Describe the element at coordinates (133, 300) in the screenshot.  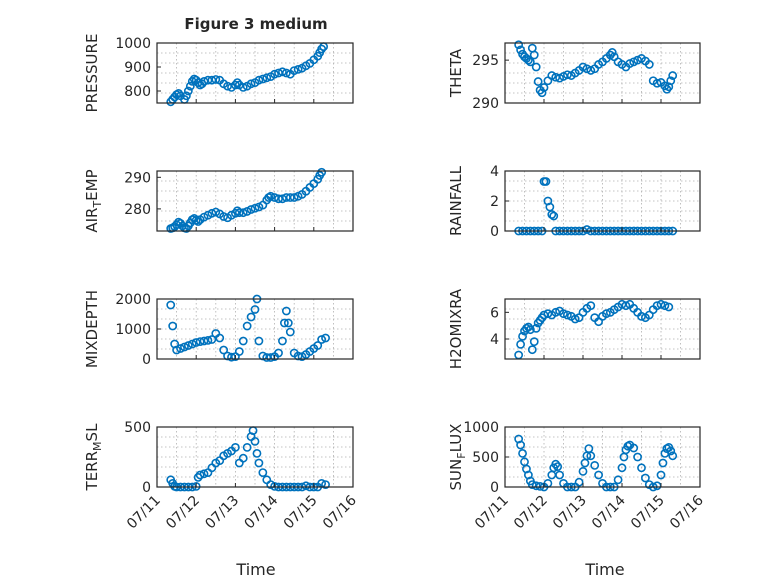
I see `y-tick-label: 2000` at that location.